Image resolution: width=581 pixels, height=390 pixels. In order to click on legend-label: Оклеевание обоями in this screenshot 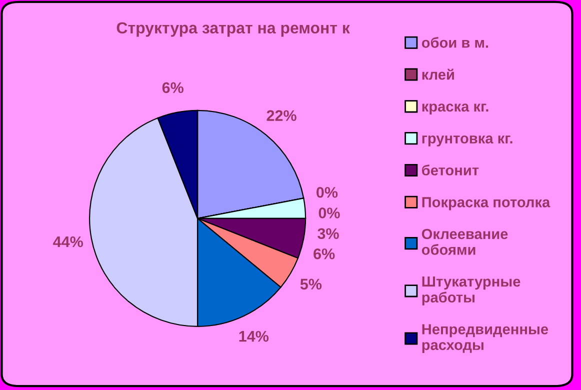, I will do `click(465, 241)`.